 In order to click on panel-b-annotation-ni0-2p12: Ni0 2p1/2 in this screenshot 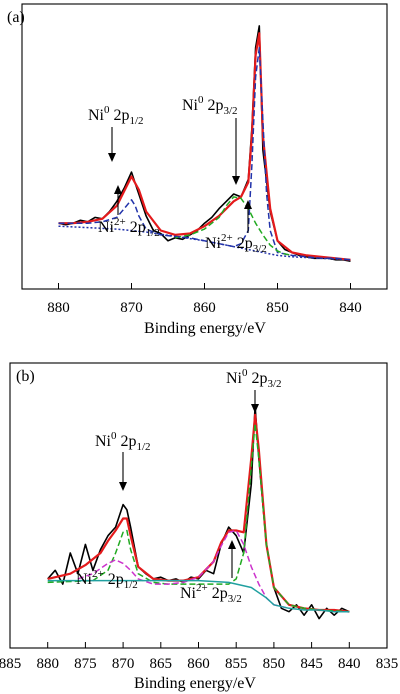, I will do `click(123, 441)`.